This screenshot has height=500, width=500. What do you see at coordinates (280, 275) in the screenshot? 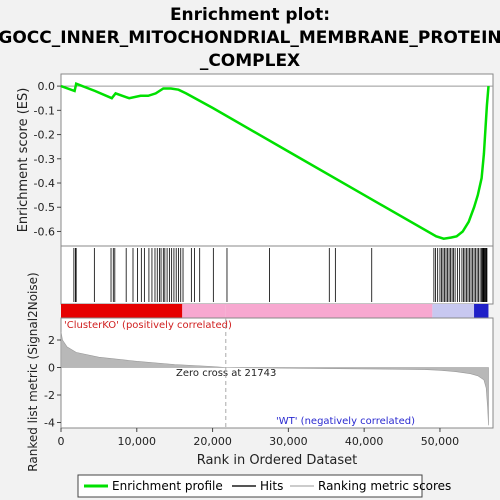
I see `hits-series` at bounding box center [280, 275].